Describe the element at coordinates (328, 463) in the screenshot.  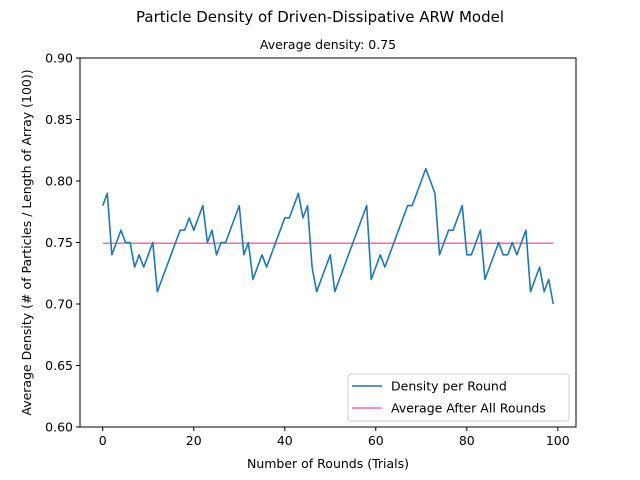
I see `x-axis-label: Number of Rounds (Trials)` at that location.